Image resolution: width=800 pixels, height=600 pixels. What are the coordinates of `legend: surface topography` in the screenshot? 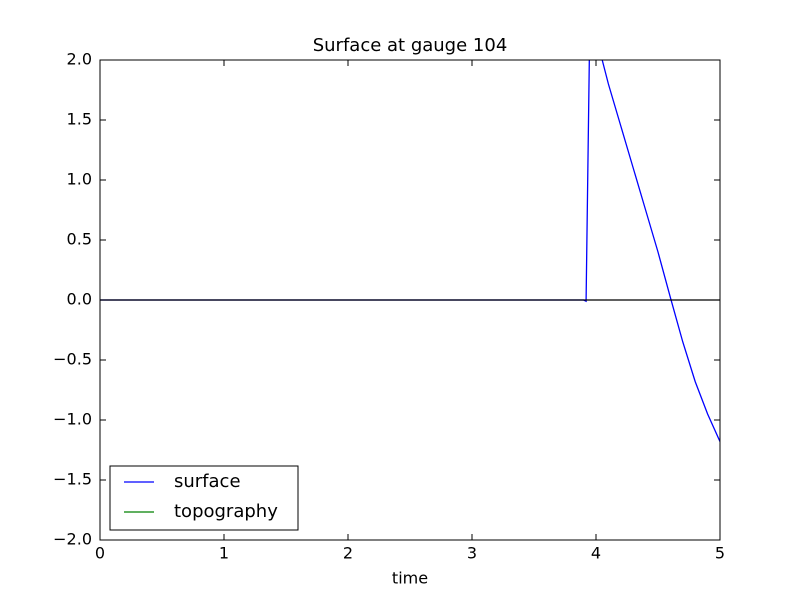 It's located at (204, 498).